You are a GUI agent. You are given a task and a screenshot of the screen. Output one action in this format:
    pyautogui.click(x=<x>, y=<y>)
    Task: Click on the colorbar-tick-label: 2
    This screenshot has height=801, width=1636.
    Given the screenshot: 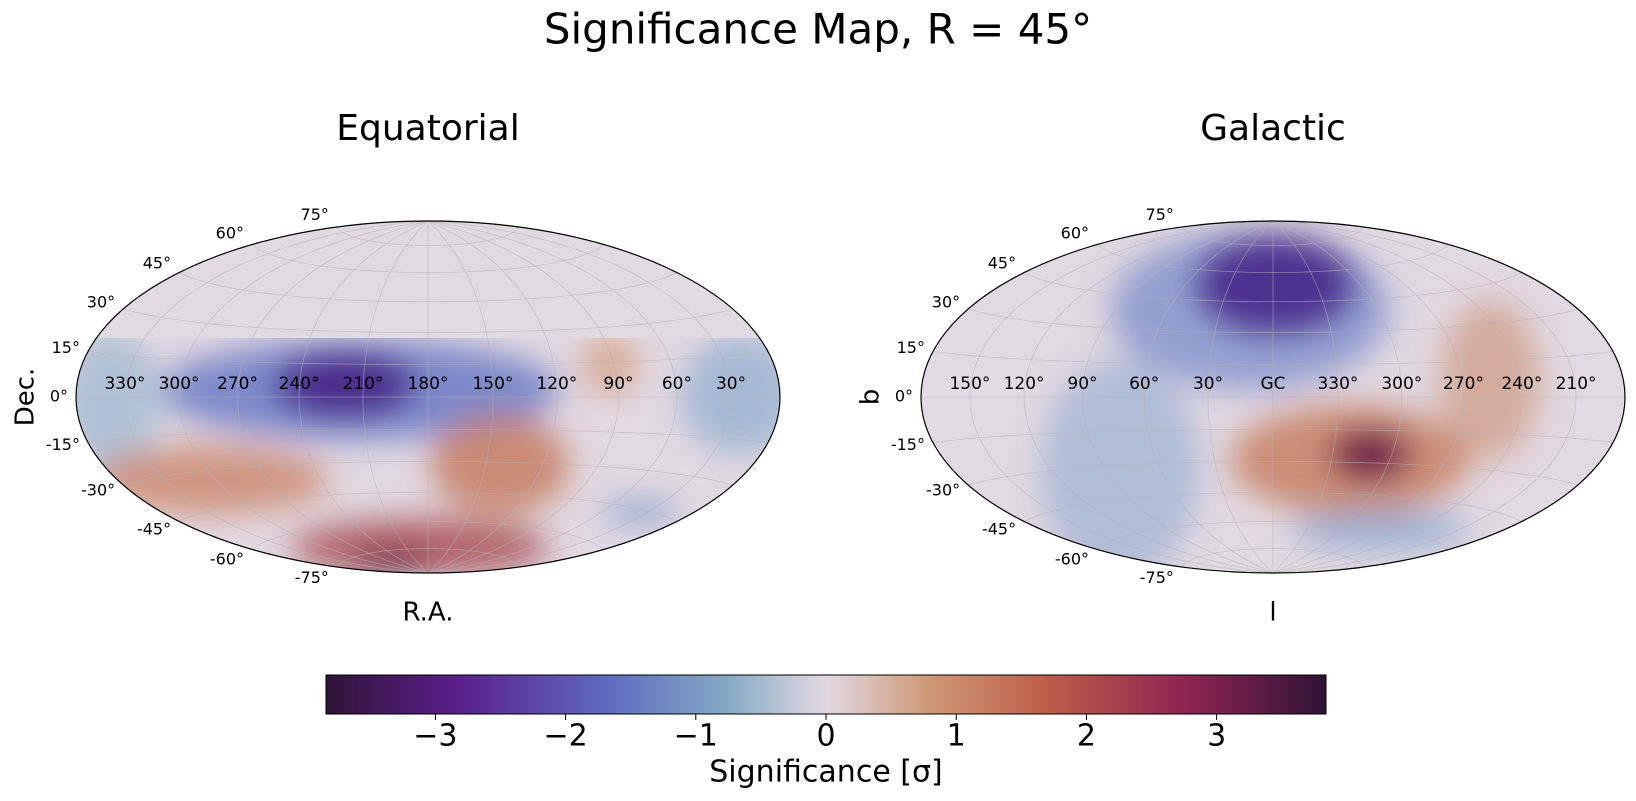 What is the action you would take?
    pyautogui.click(x=1086, y=736)
    